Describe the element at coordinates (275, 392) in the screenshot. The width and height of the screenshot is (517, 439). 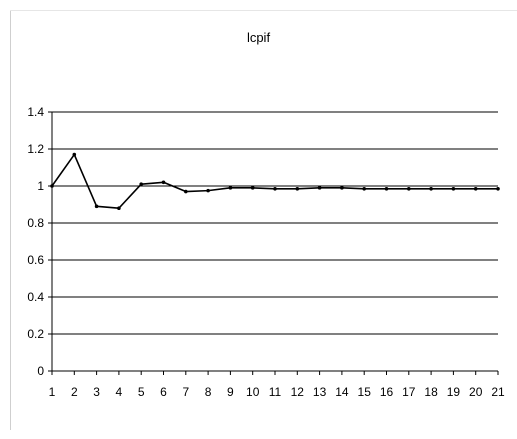
I see `x-tick-label: 11` at that location.